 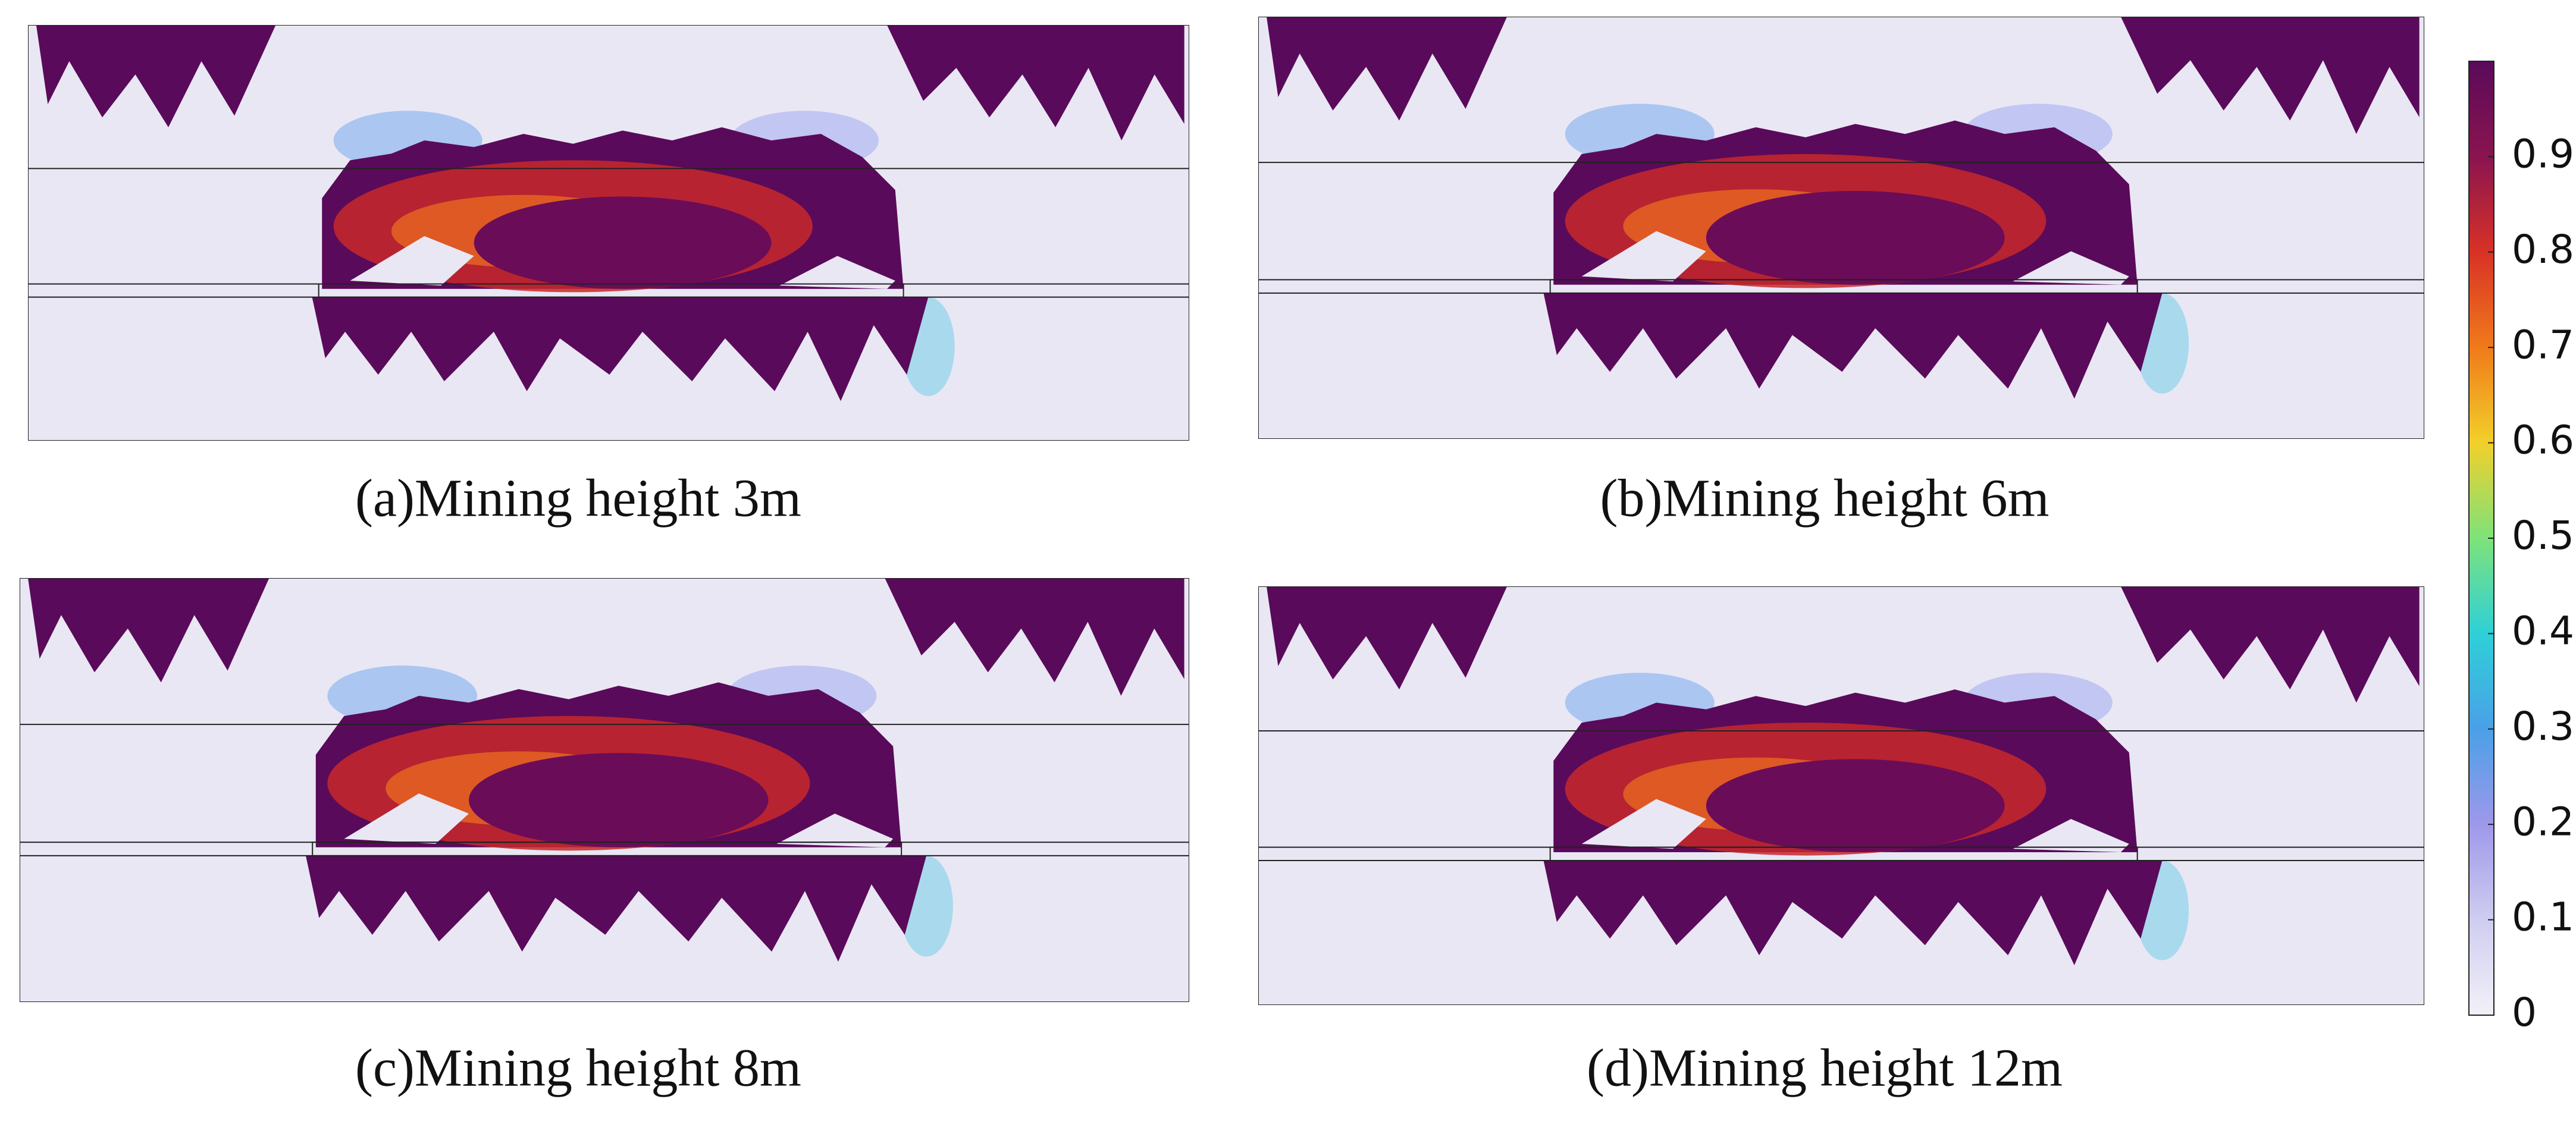 What do you see at coordinates (2543, 249) in the screenshot?
I see `colorbar-tick-label: 0.8` at bounding box center [2543, 249].